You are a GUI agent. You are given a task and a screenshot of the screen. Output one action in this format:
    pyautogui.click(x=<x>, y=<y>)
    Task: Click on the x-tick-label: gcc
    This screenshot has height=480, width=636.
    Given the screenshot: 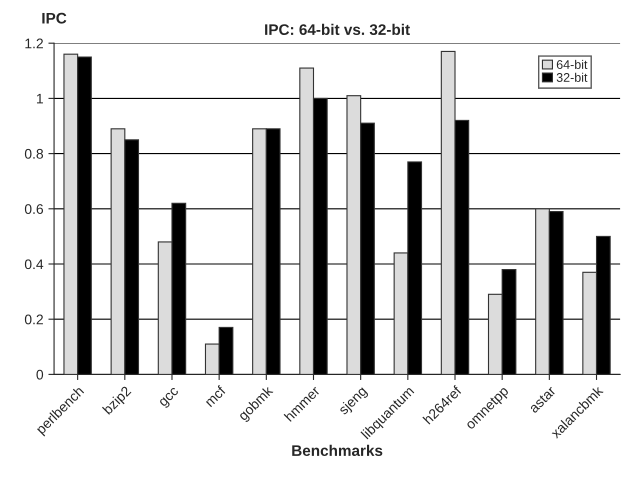 What is the action you would take?
    pyautogui.click(x=169, y=397)
    